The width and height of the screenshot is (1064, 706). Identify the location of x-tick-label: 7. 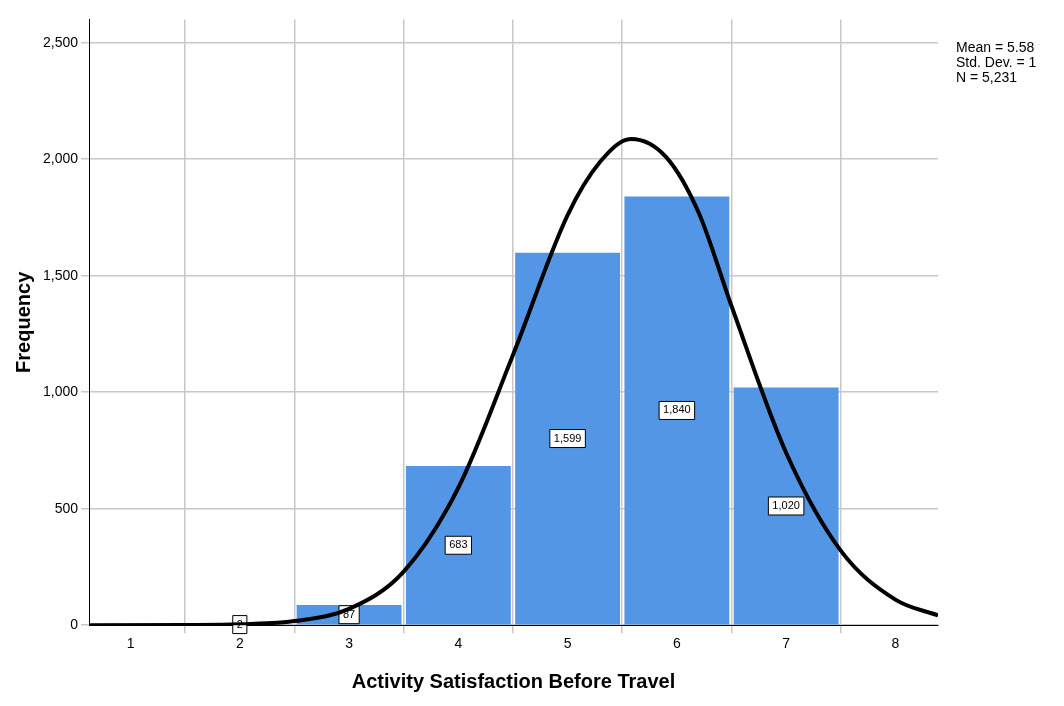
(786, 643).